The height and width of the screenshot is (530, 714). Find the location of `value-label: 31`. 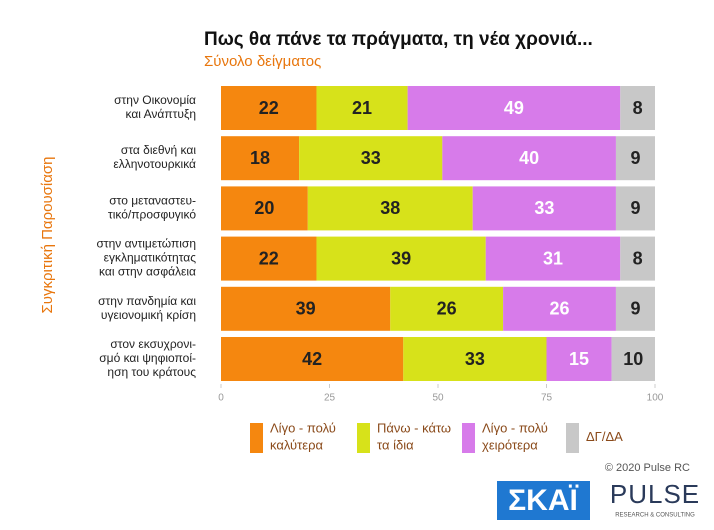

value-label: 31 is located at coordinates (553, 258).